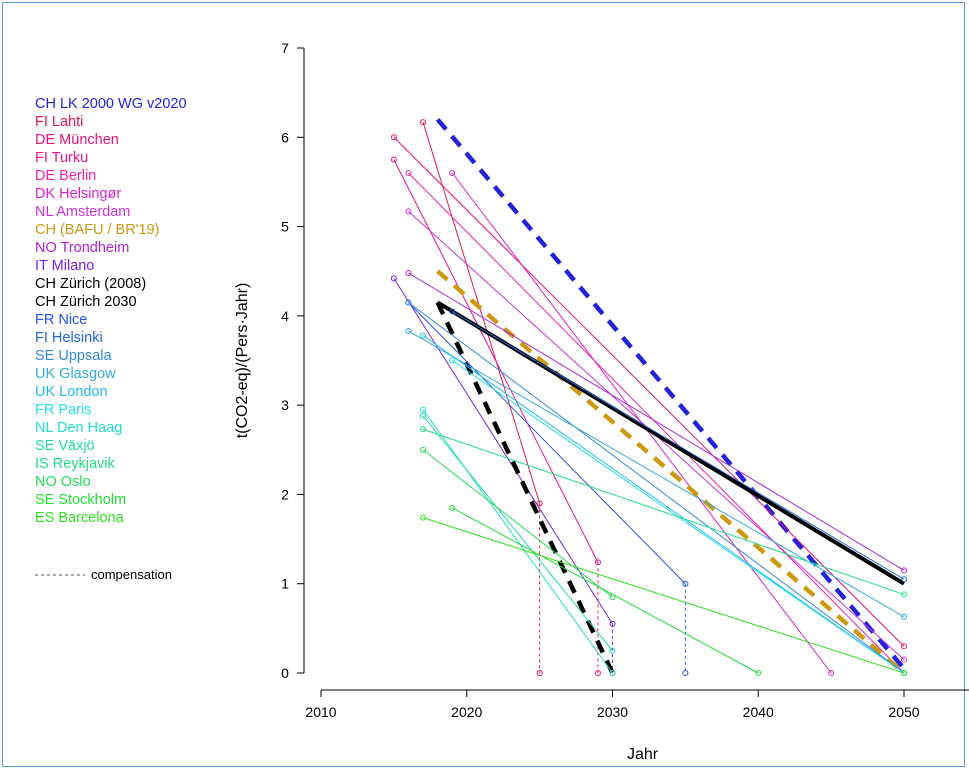 The image size is (969, 769). What do you see at coordinates (69, 338) in the screenshot?
I see `legend-entry: FI Helsinki` at bounding box center [69, 338].